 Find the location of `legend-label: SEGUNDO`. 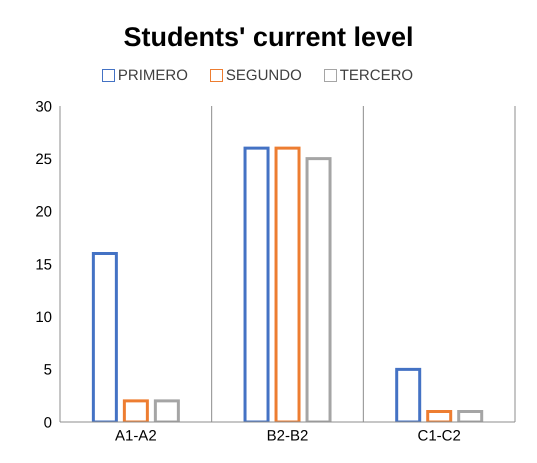

legend-label: SEGUNDO is located at coordinates (263, 75).